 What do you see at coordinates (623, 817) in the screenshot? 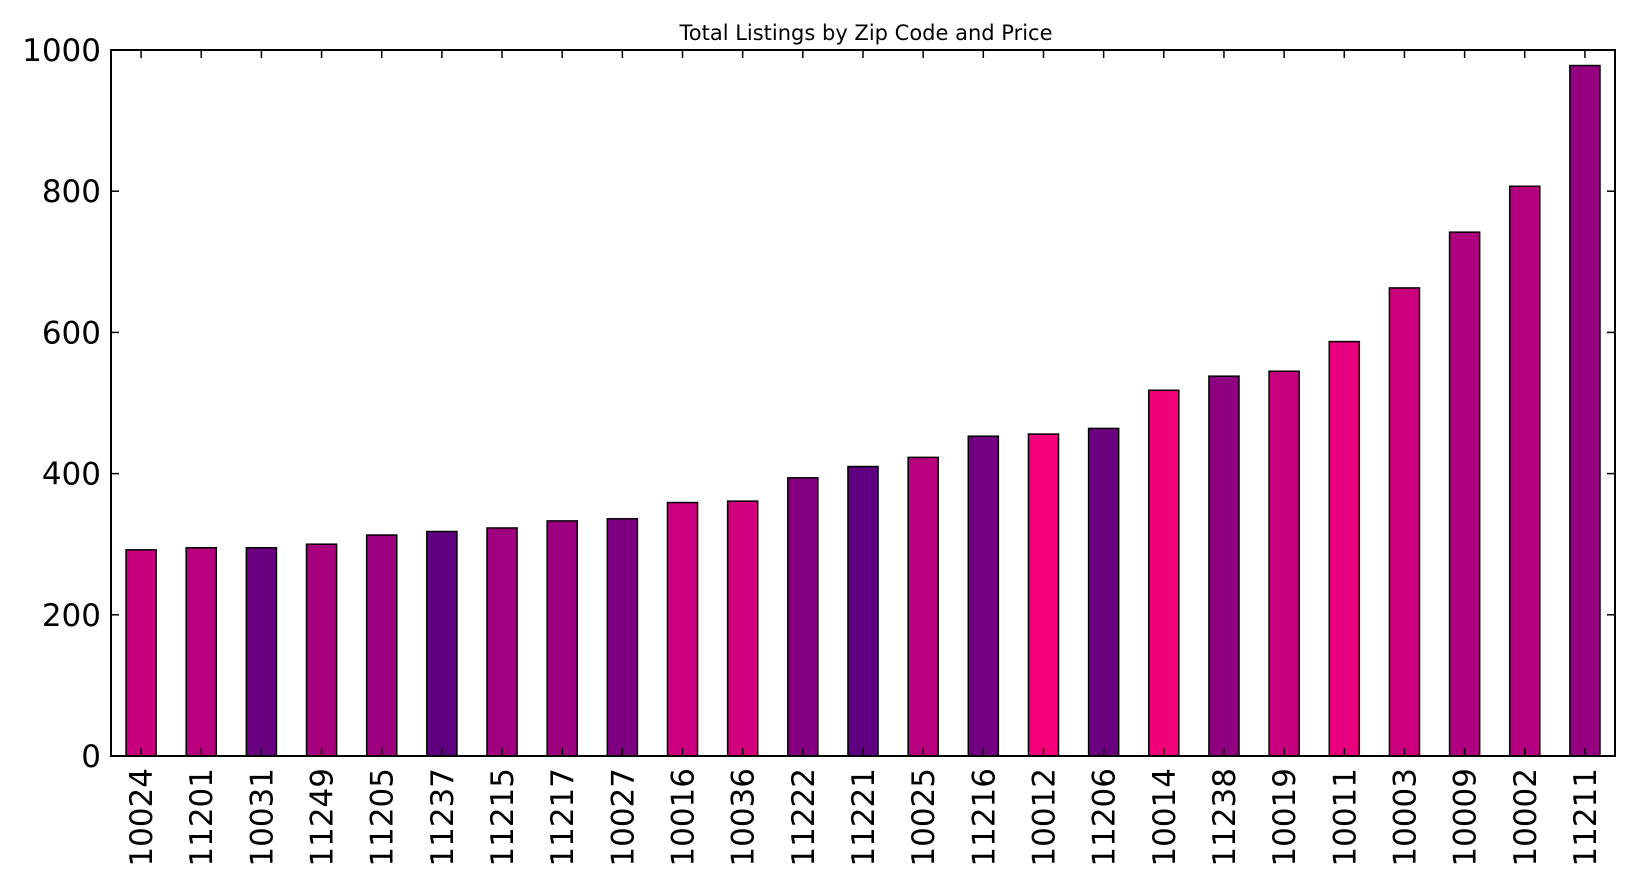
I see `x-tick-label: 10027` at bounding box center [623, 817].